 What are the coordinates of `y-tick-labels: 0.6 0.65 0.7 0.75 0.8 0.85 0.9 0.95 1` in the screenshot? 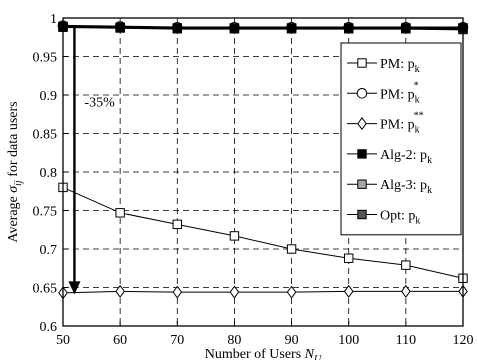 It's located at (45, 173).